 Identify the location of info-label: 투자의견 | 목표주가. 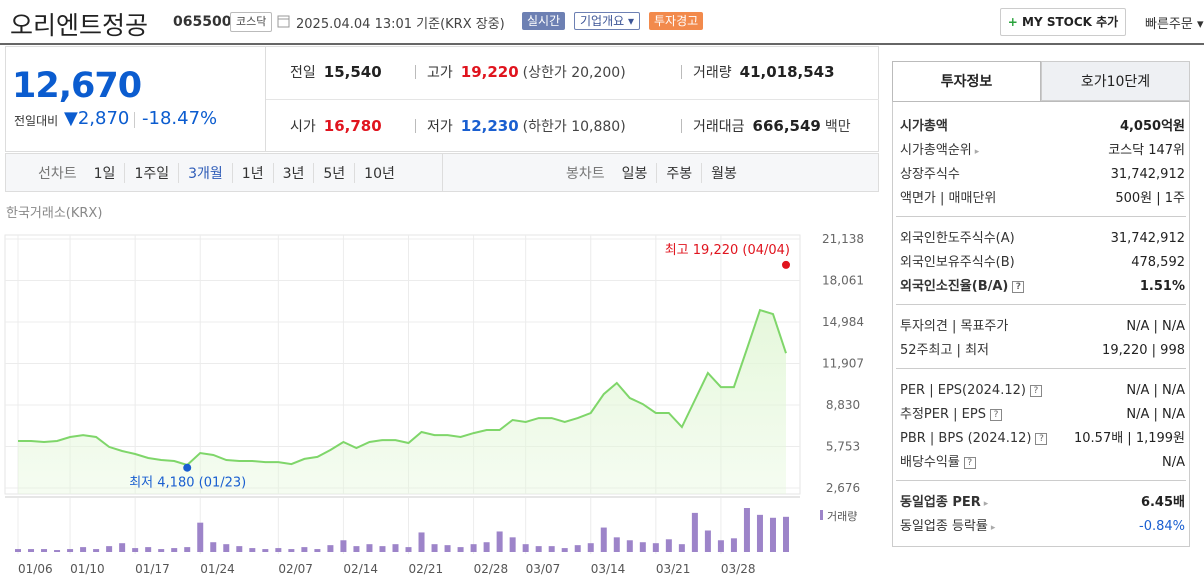
(954, 327).